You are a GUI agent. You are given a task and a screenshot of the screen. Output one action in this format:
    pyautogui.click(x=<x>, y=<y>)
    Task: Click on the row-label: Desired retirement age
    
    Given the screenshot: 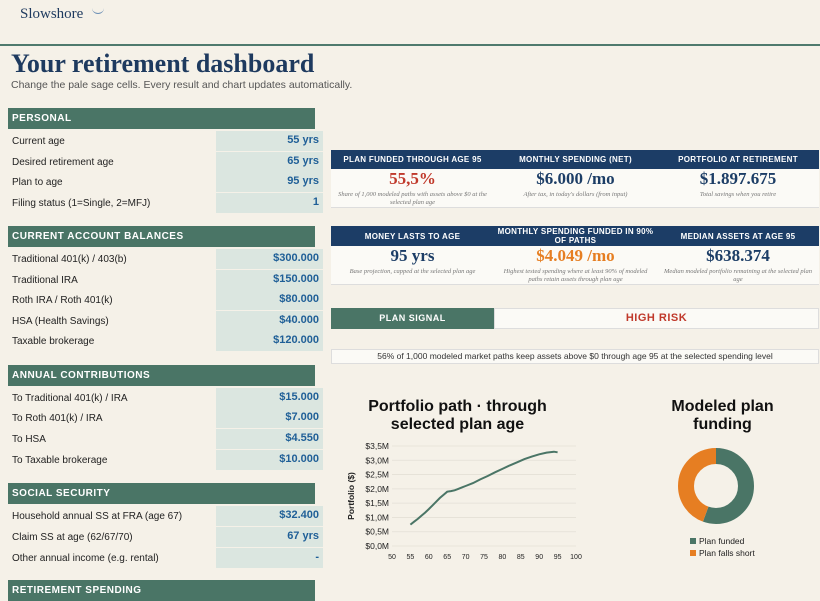 What is the action you would take?
    pyautogui.click(x=63, y=162)
    